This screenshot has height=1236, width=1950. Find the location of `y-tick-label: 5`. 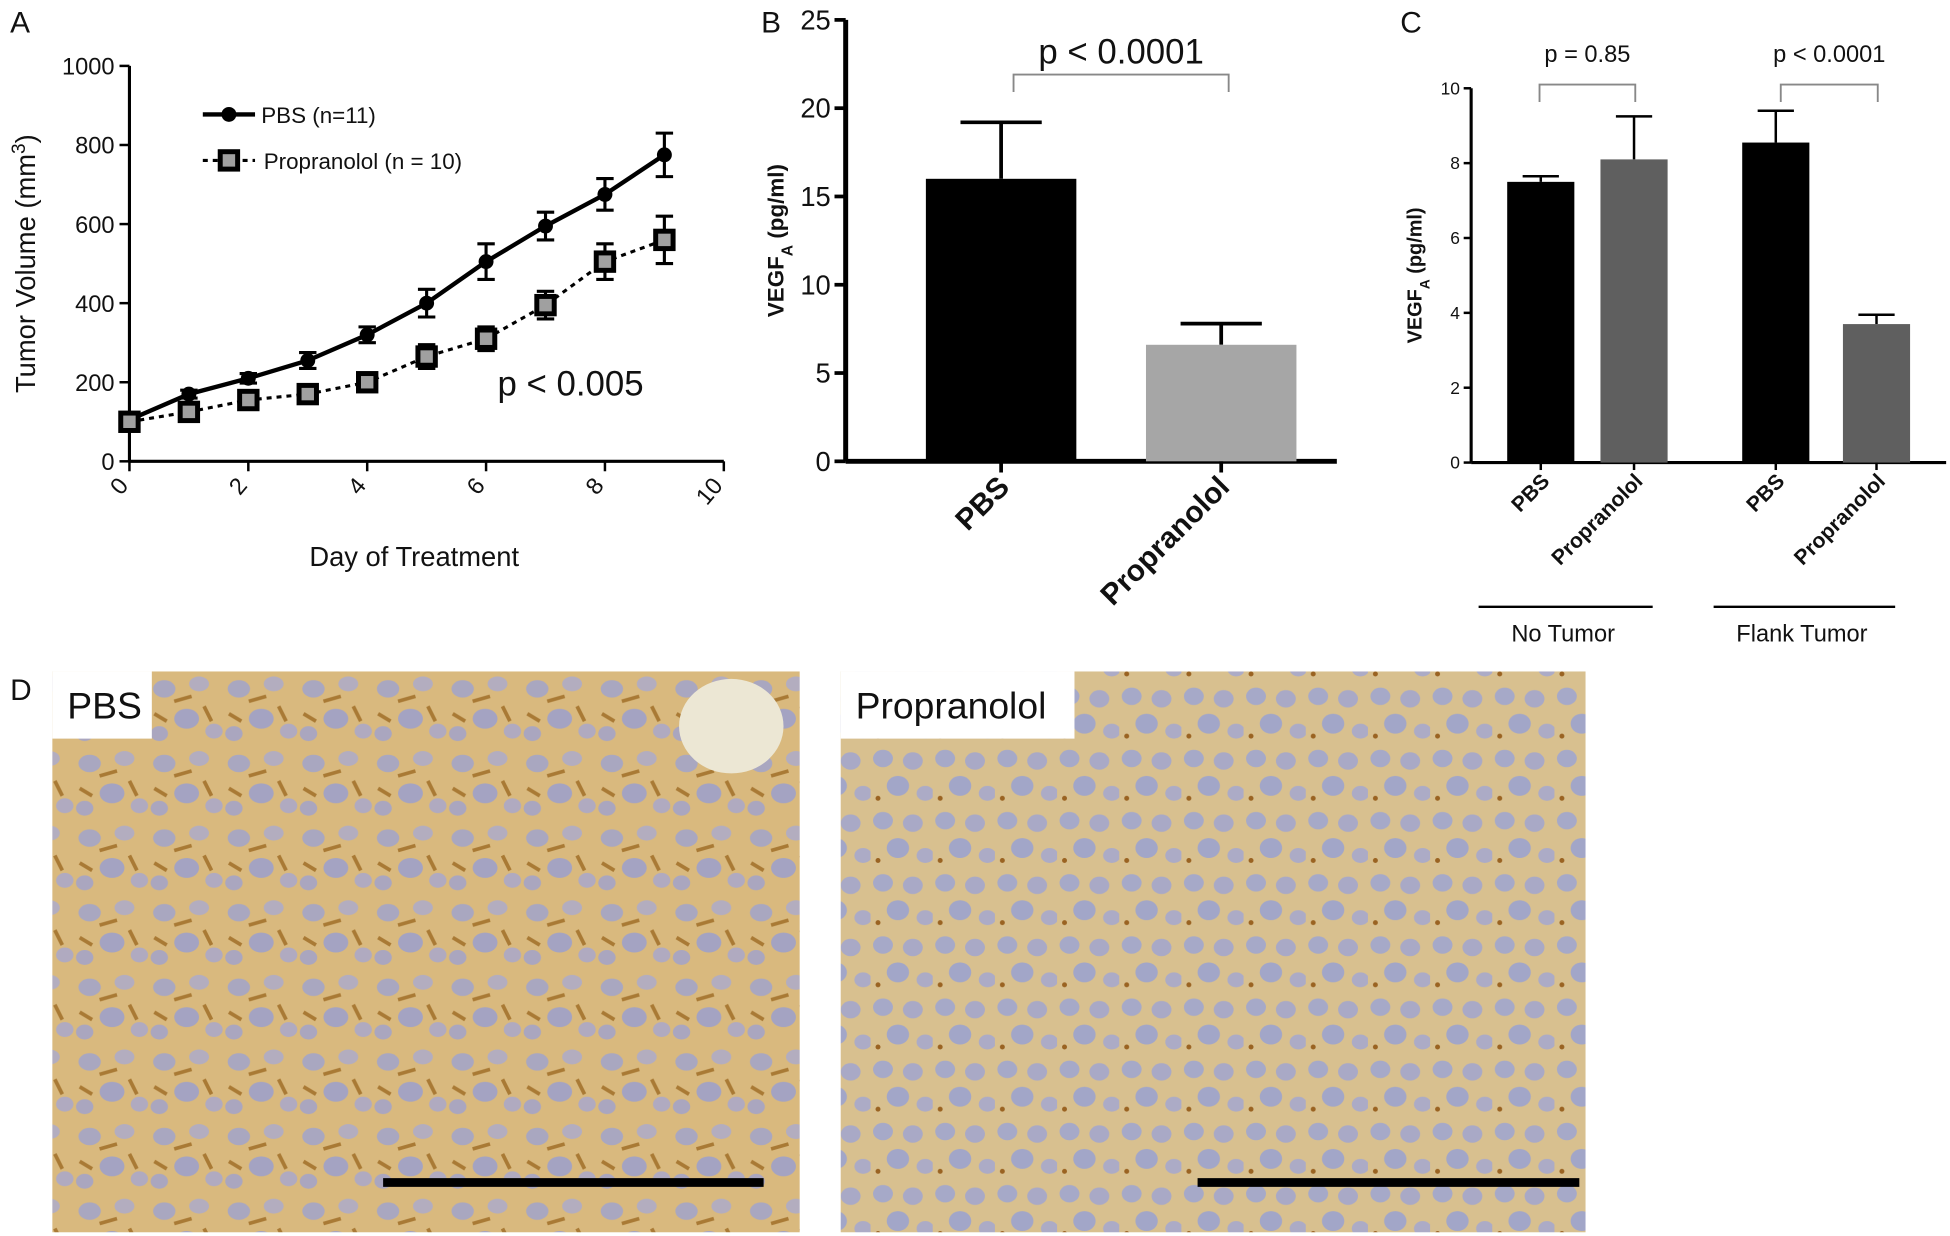

y-tick-label: 5 is located at coordinates (823, 373).